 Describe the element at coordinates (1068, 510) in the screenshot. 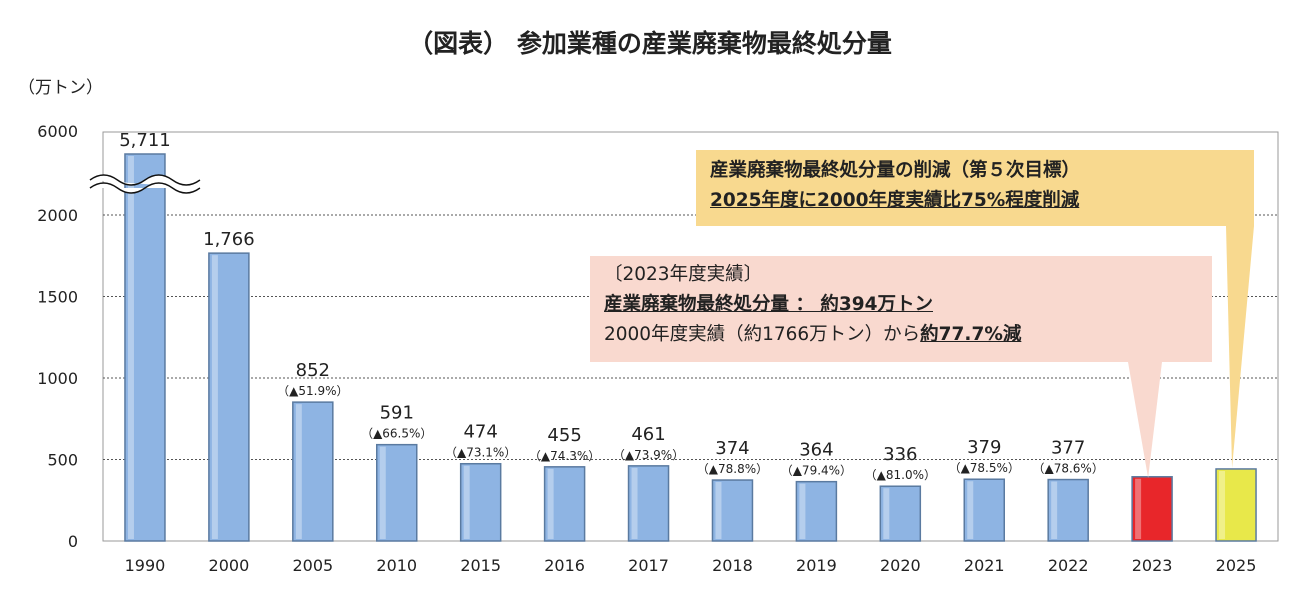

I see `bar-2022` at that location.